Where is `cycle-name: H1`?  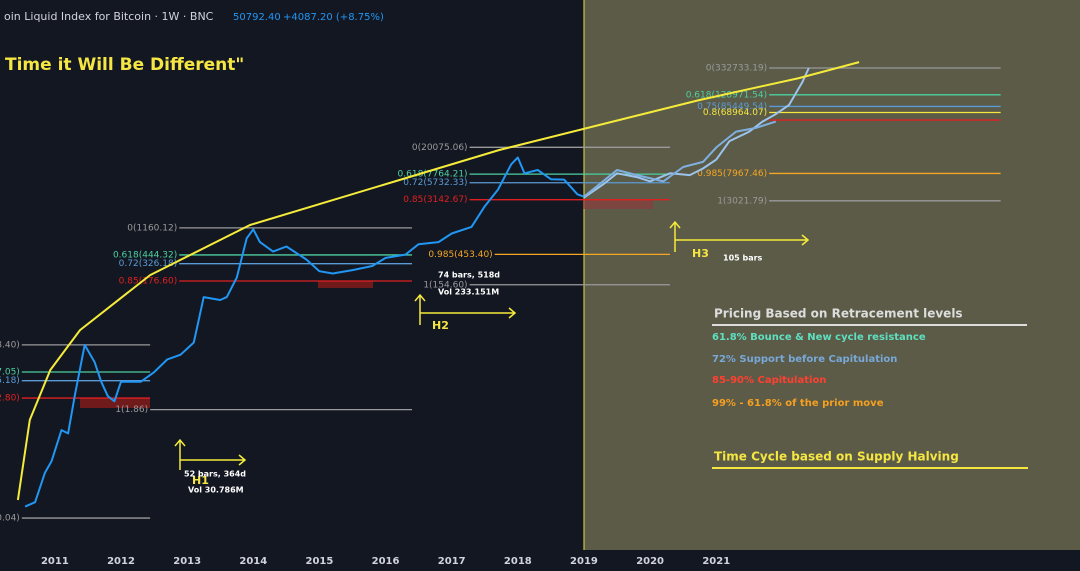 cycle-name: H1 is located at coordinates (200, 480).